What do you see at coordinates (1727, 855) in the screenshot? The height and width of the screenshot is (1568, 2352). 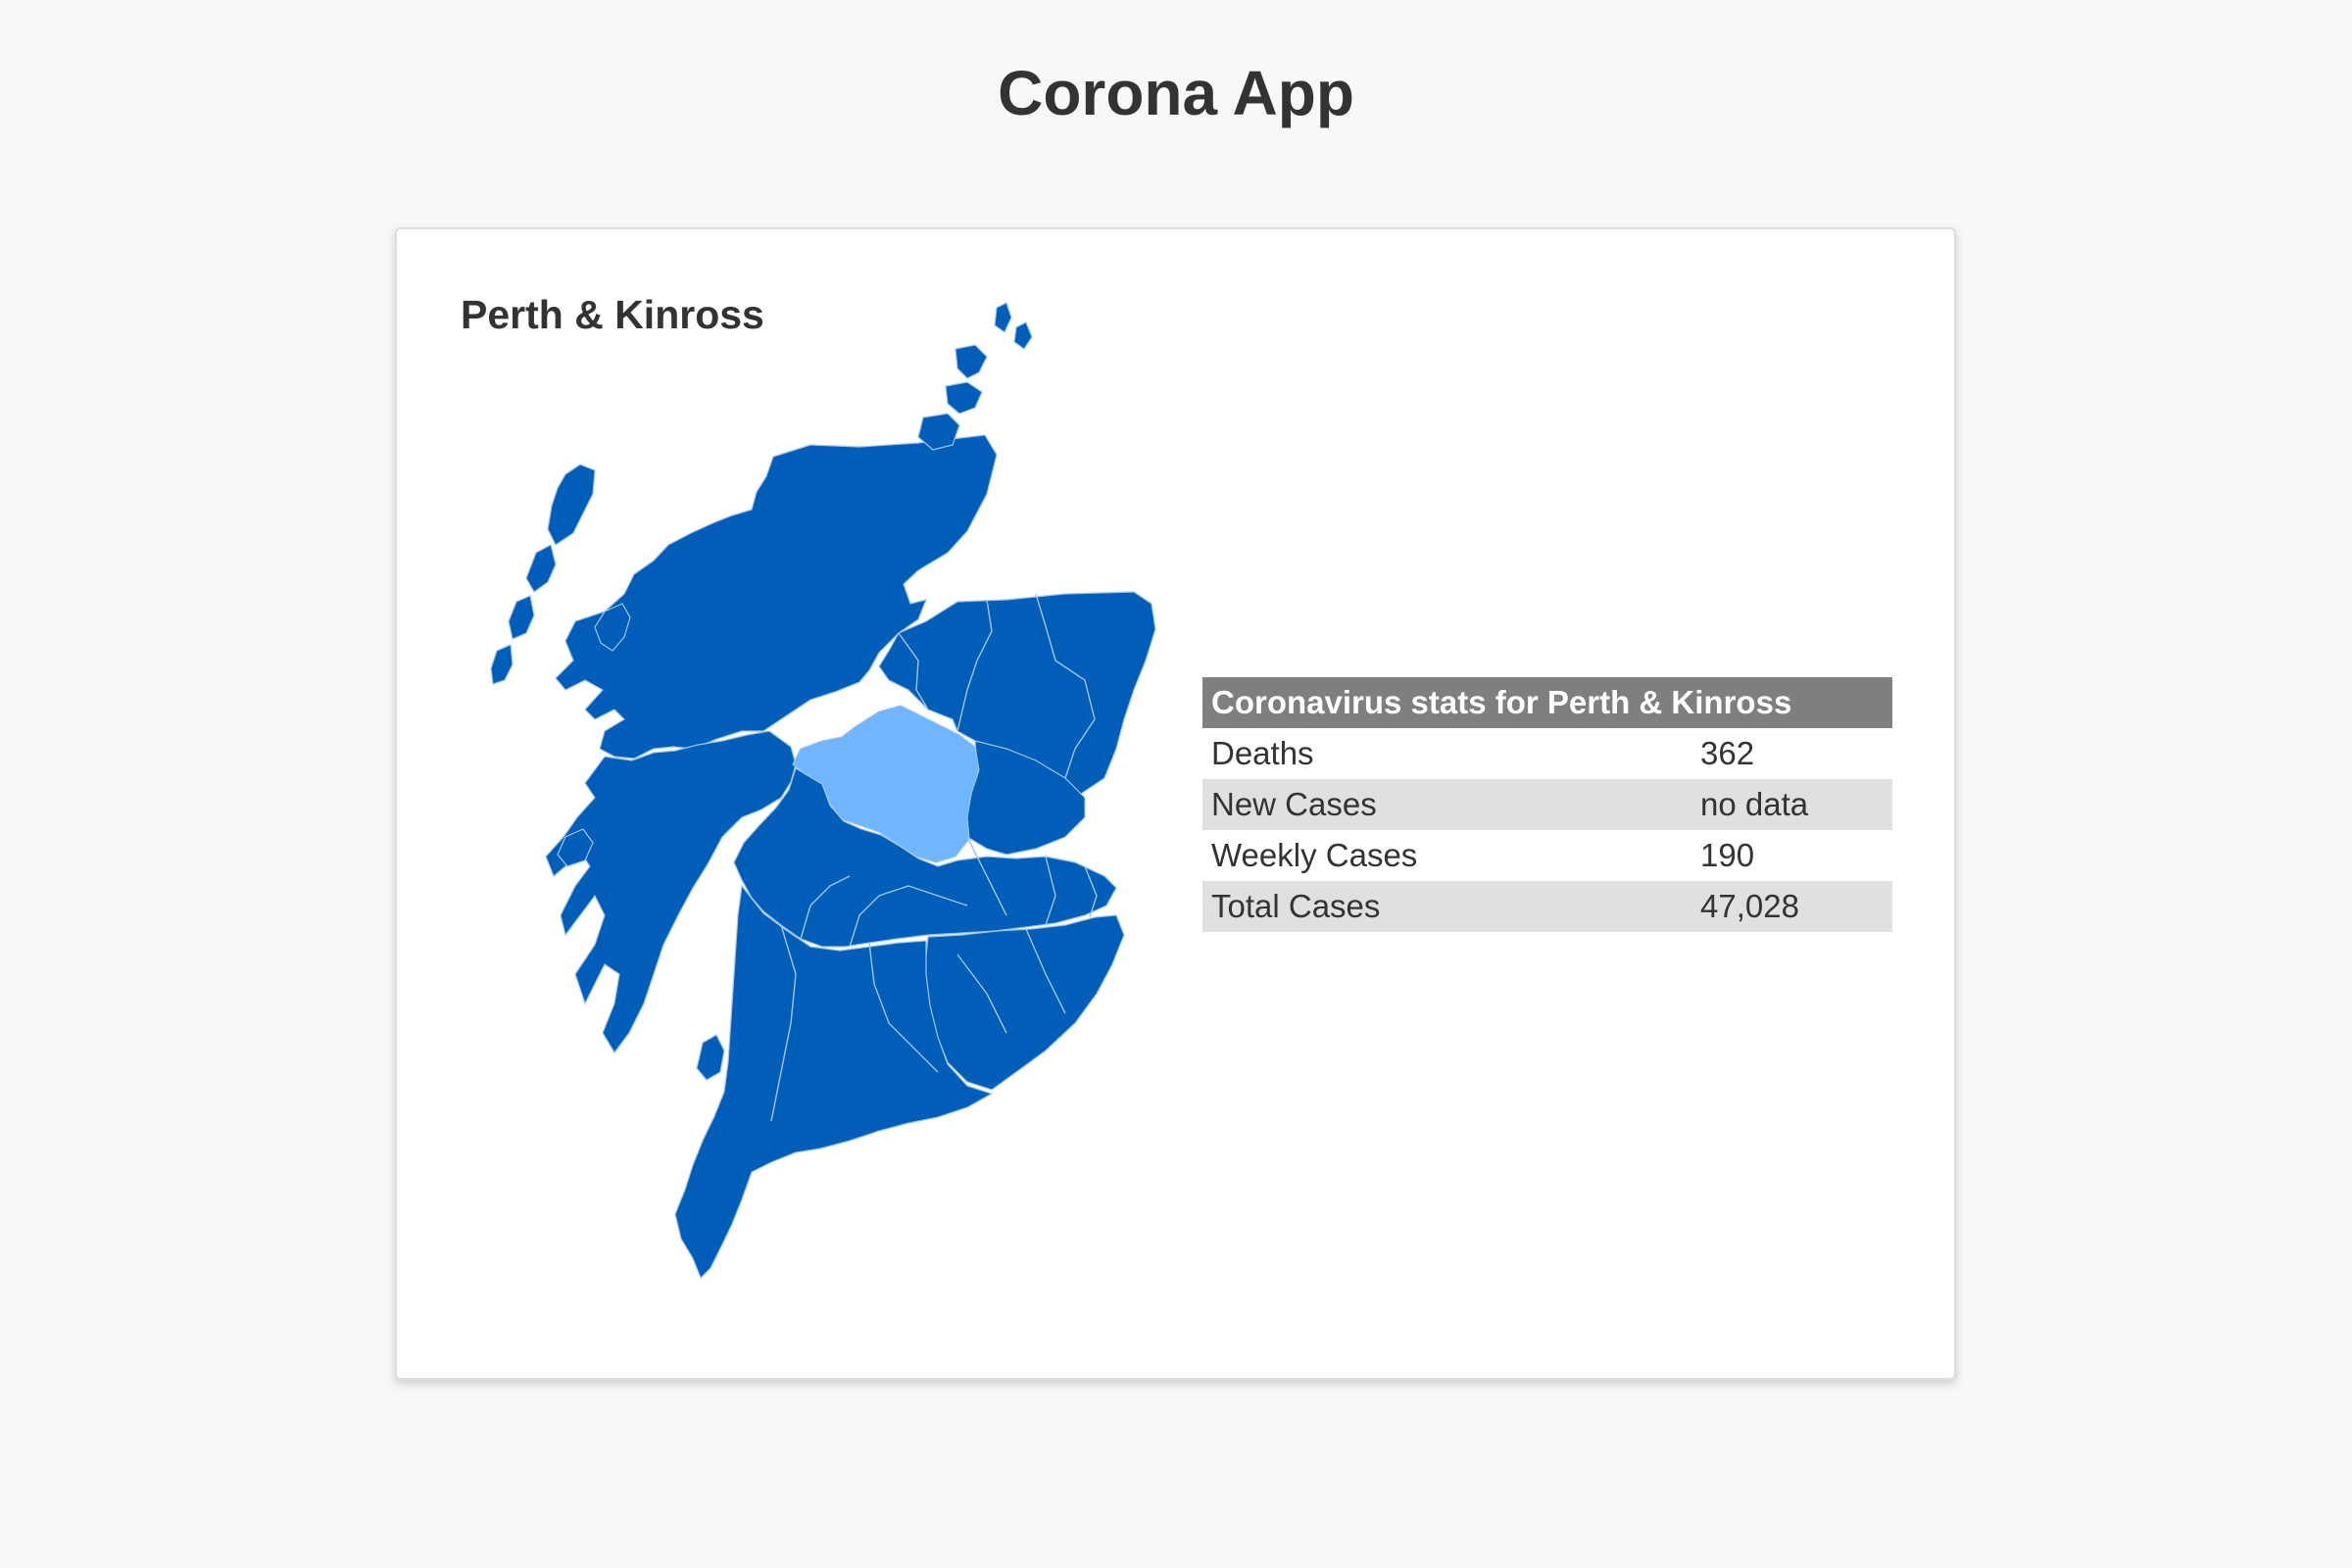 I see `stat-value: 190` at bounding box center [1727, 855].